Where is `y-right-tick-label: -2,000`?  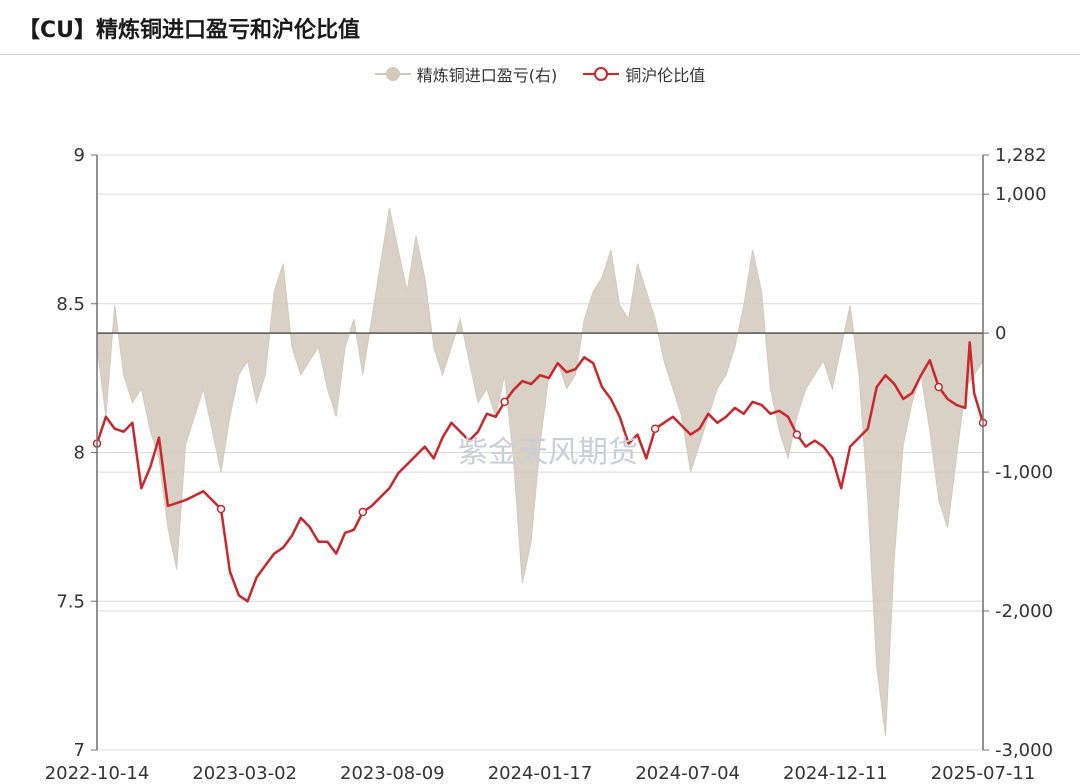 y-right-tick-label: -2,000 is located at coordinates (1024, 611).